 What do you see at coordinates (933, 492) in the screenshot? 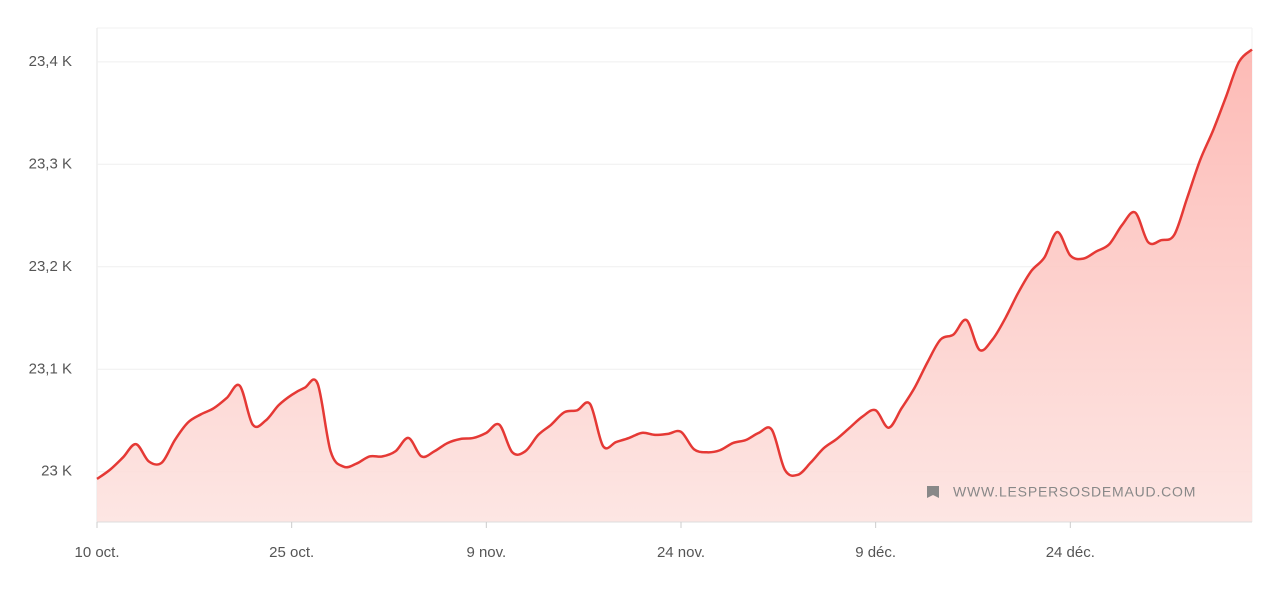
I see `watermark-icon` at bounding box center [933, 492].